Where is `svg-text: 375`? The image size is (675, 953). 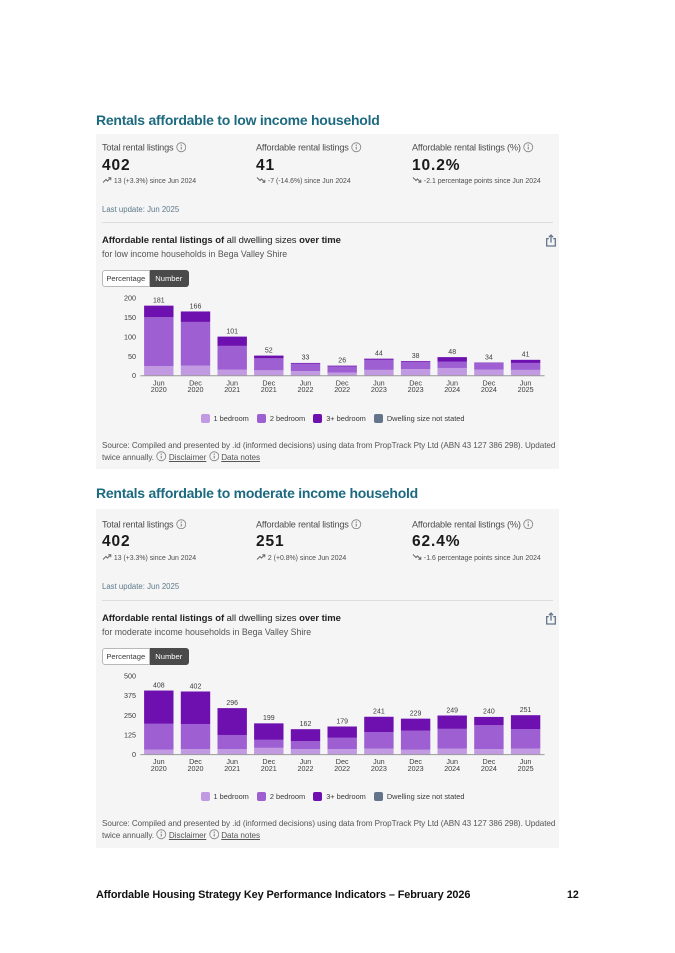
svg-text: 375 is located at coordinates (130, 695).